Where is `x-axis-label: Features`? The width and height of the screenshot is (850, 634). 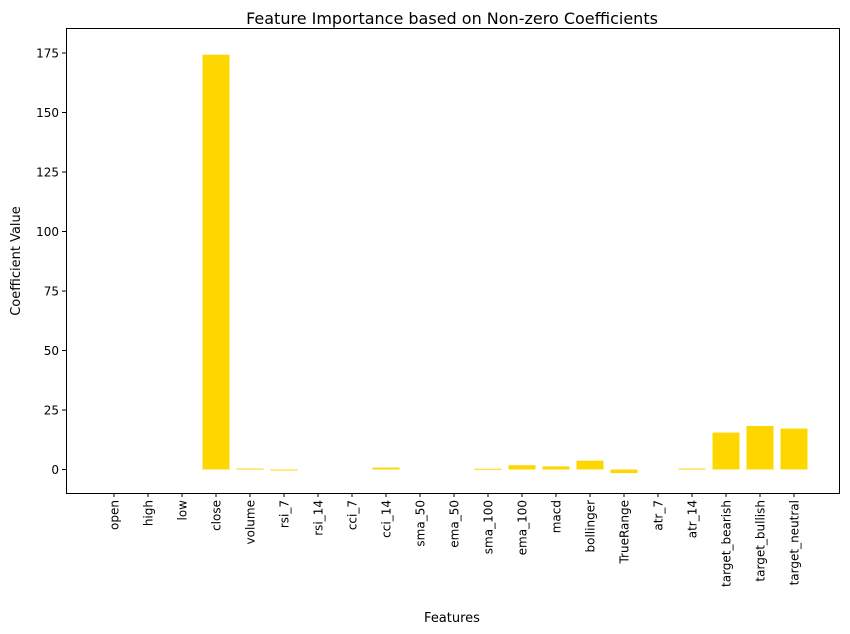 x-axis-label: Features is located at coordinates (452, 618).